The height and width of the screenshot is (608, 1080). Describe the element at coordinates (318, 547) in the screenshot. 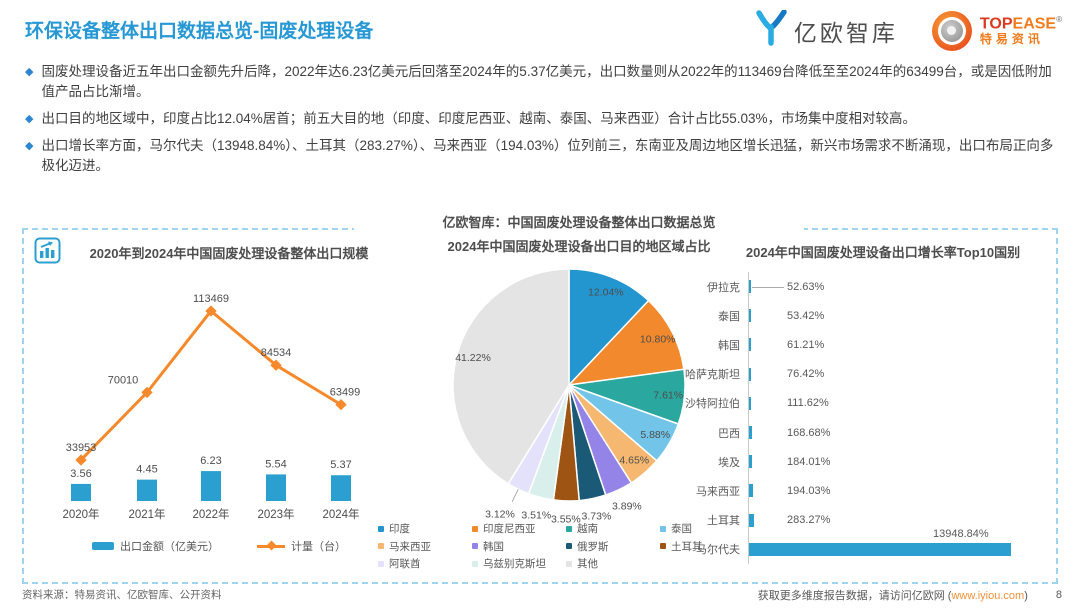

I see `line-series-label: 计量（台）` at that location.